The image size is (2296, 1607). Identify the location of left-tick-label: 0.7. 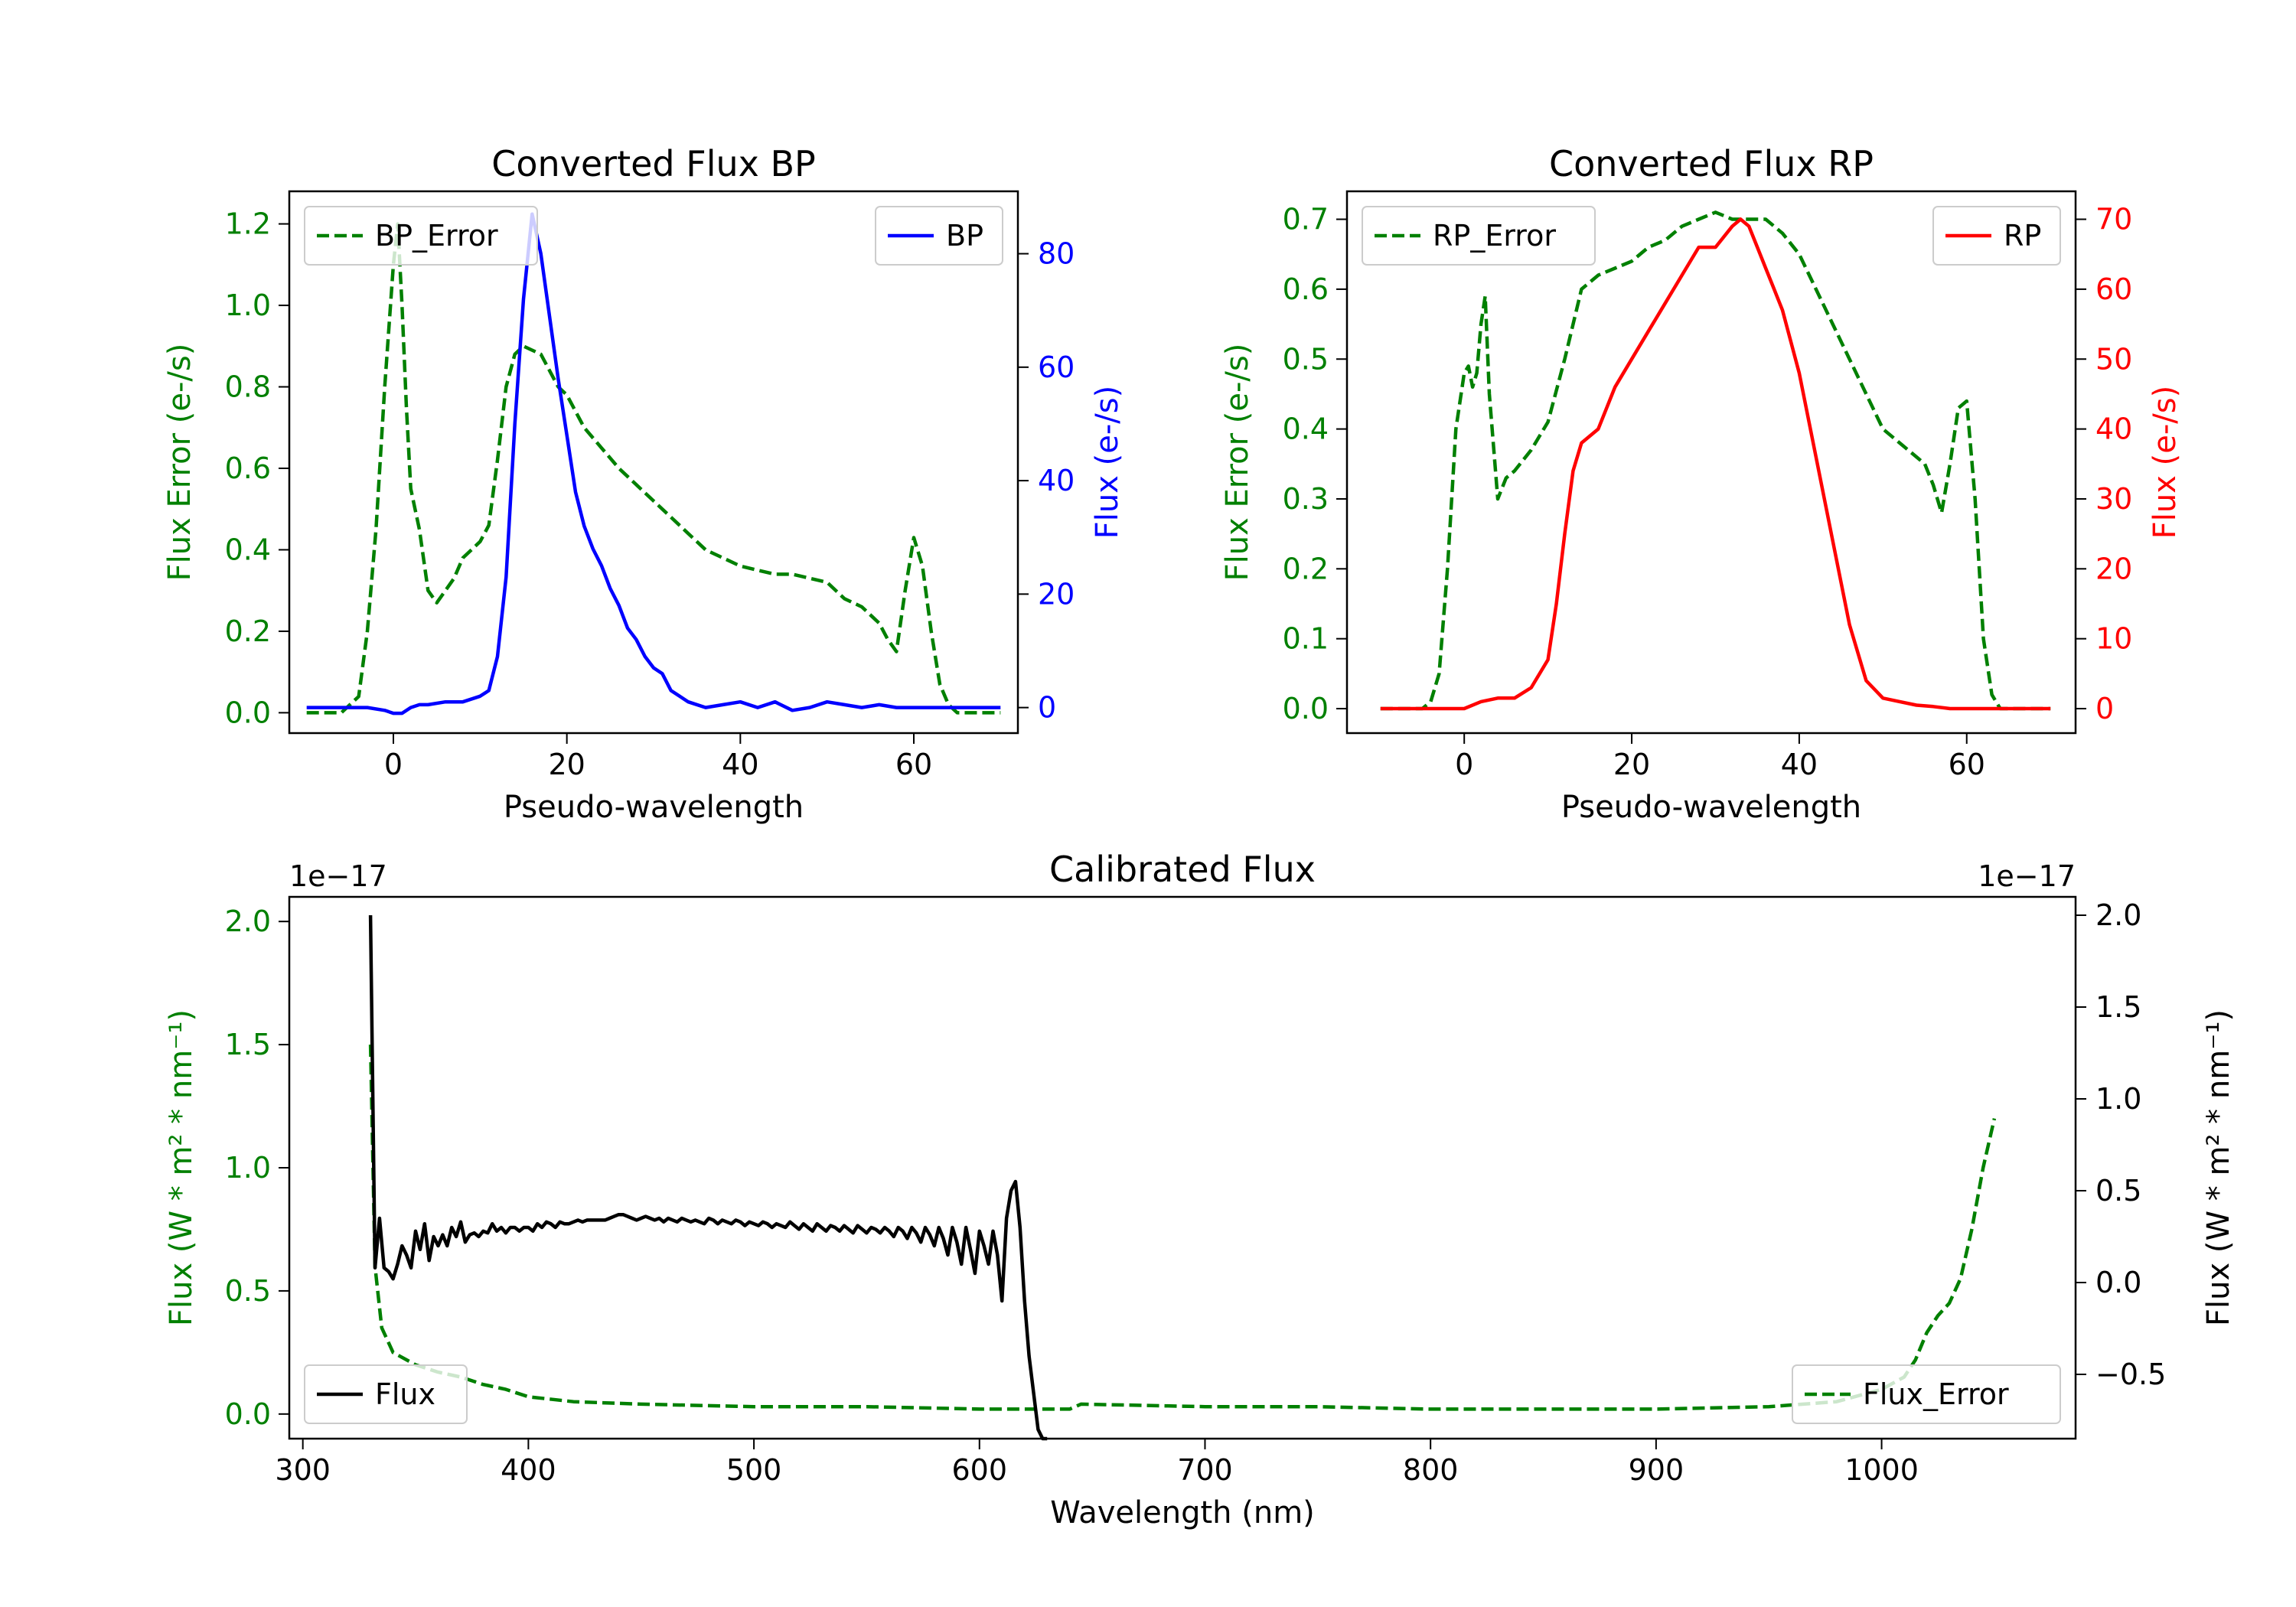
(1306, 220).